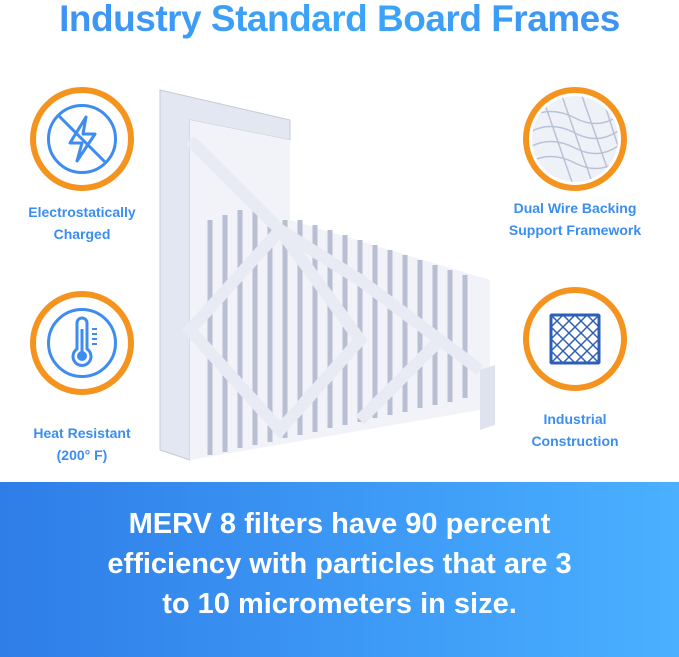  Describe the element at coordinates (82, 433) in the screenshot. I see `feature-label: Heat Resistant` at that location.